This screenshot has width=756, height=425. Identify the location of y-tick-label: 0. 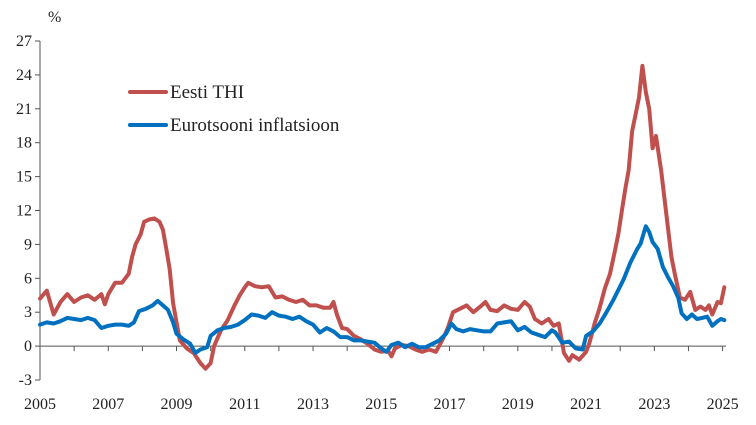
(28, 346).